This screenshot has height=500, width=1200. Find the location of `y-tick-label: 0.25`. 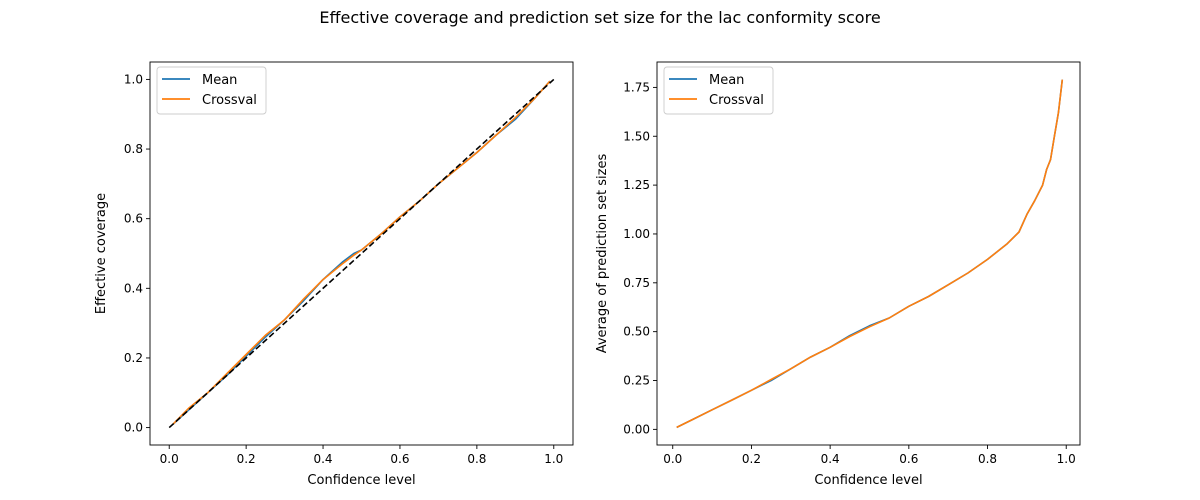

y-tick-label: 0.25 is located at coordinates (636, 381).